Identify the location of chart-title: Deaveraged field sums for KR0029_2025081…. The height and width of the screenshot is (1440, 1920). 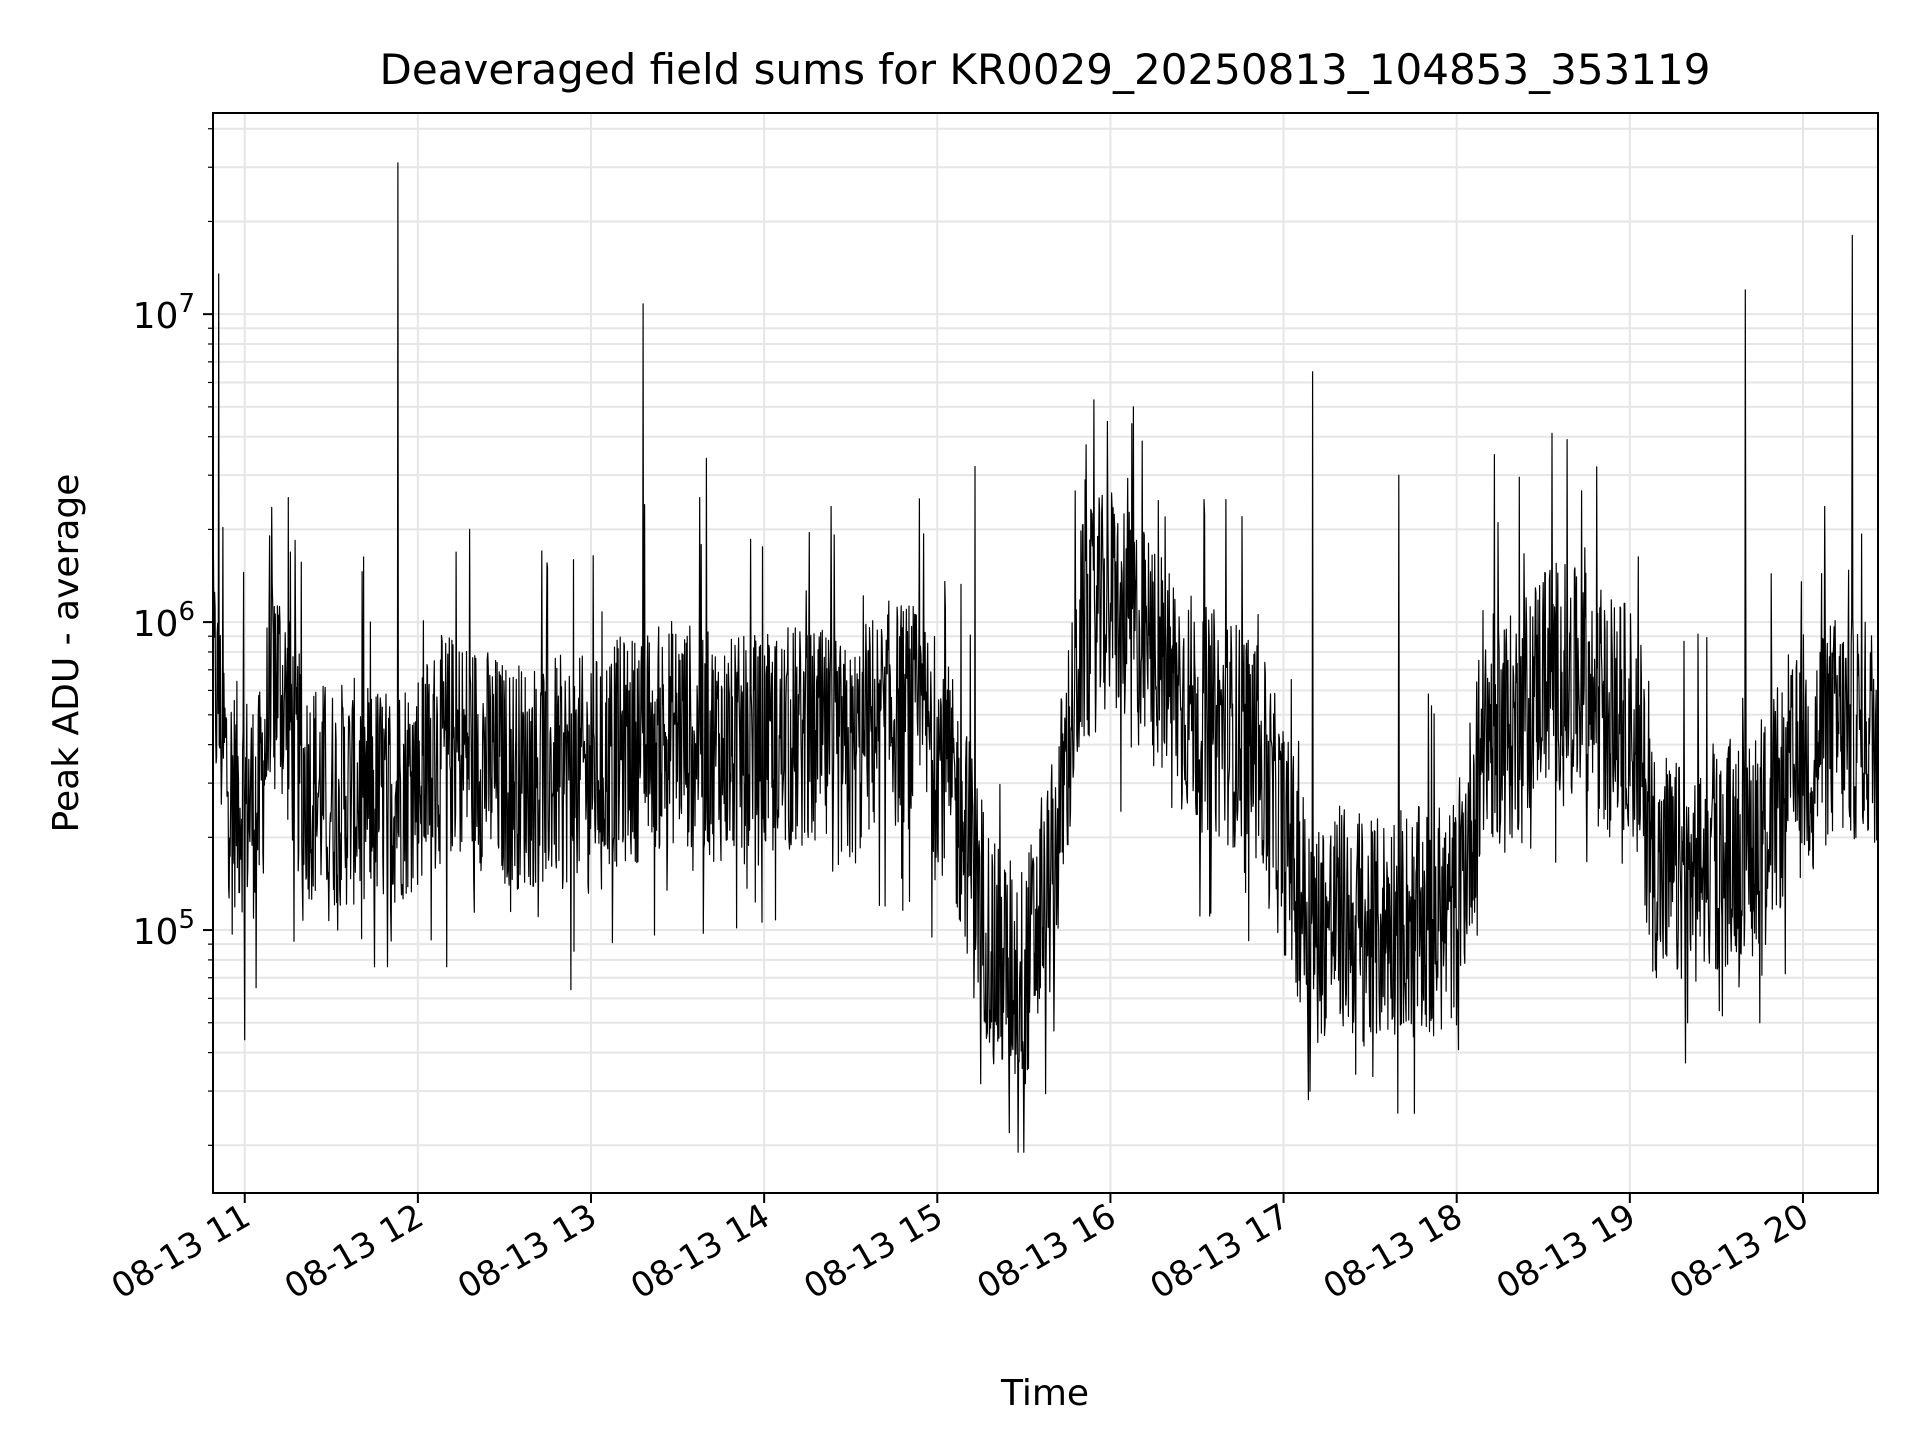
(1045, 69).